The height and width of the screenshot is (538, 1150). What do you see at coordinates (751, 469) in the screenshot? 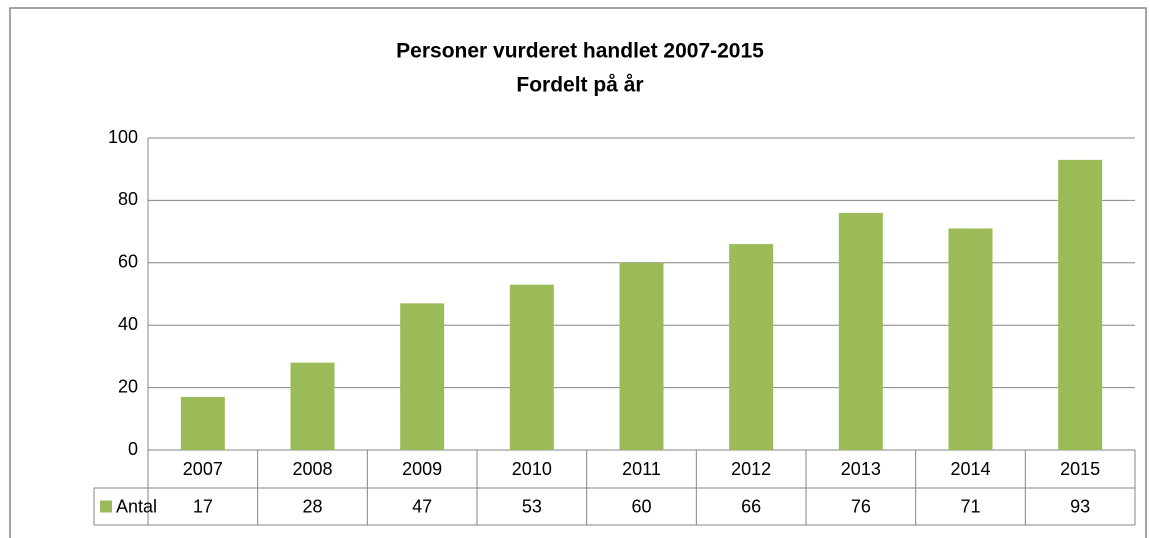
I see `x-tick-label: 2012` at bounding box center [751, 469].